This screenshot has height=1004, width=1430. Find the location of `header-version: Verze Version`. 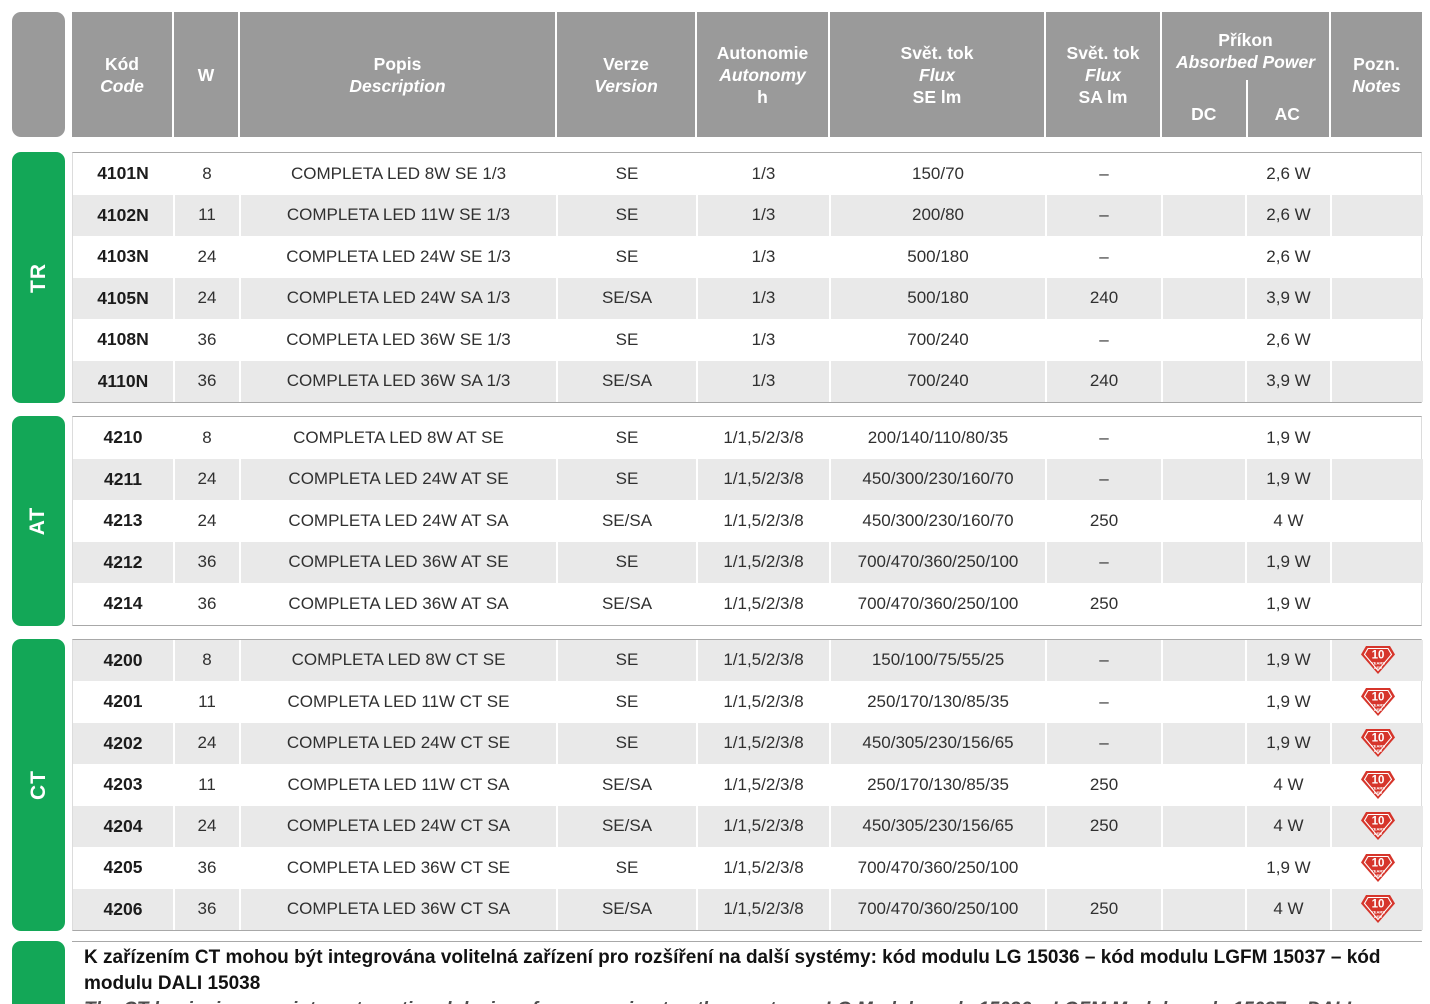

header-version: Verze Version is located at coordinates (626, 74).